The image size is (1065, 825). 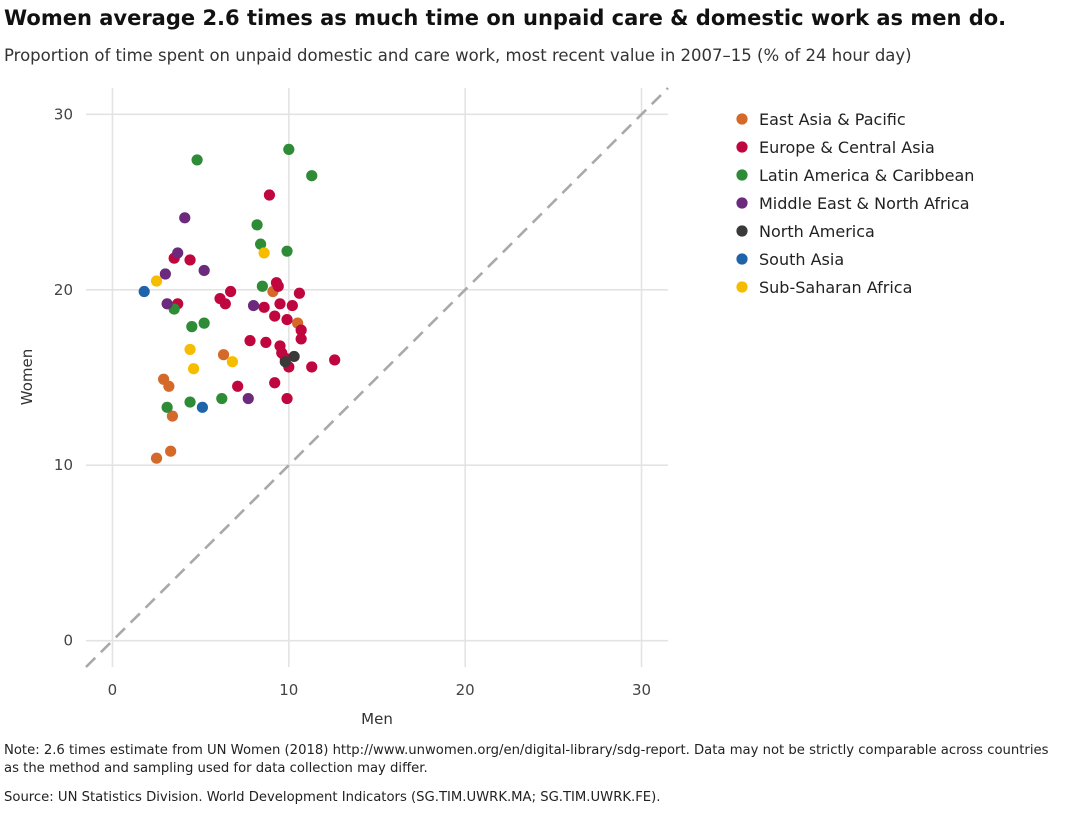 What do you see at coordinates (68, 641) in the screenshot?
I see `y-tick-label: 0` at bounding box center [68, 641].